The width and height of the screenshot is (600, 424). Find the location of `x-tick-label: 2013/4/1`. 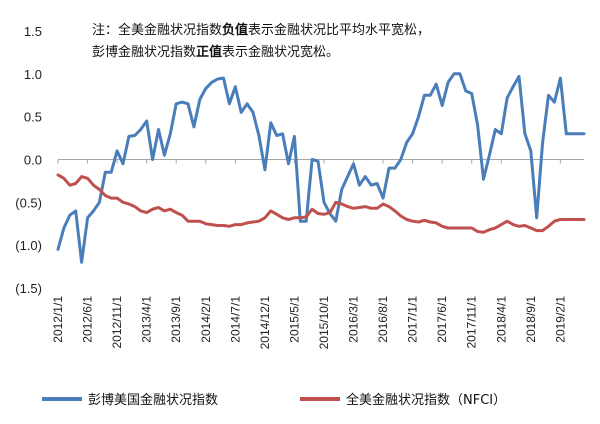

x-tick-label: 2013/4/1 is located at coordinates (147, 319).